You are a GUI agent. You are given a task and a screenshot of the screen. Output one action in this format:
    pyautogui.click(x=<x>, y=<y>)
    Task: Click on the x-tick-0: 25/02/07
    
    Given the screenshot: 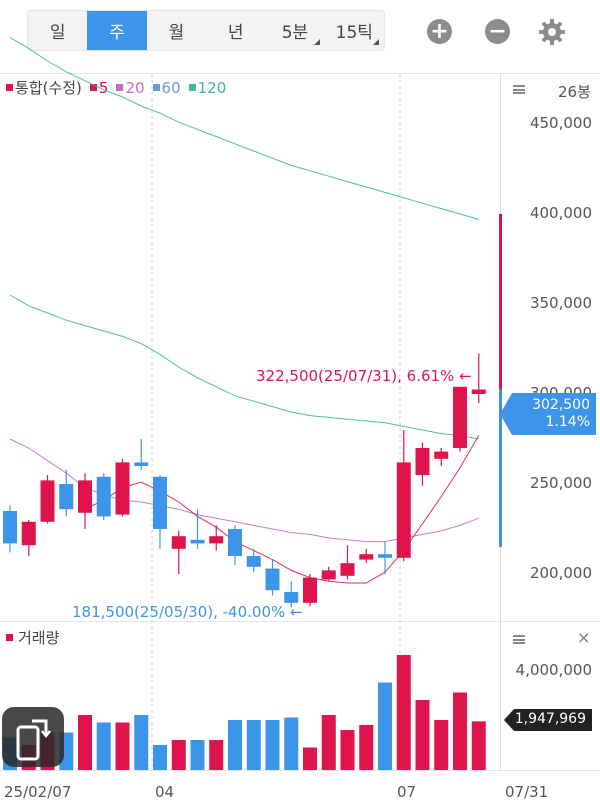 What is the action you would take?
    pyautogui.click(x=38, y=792)
    